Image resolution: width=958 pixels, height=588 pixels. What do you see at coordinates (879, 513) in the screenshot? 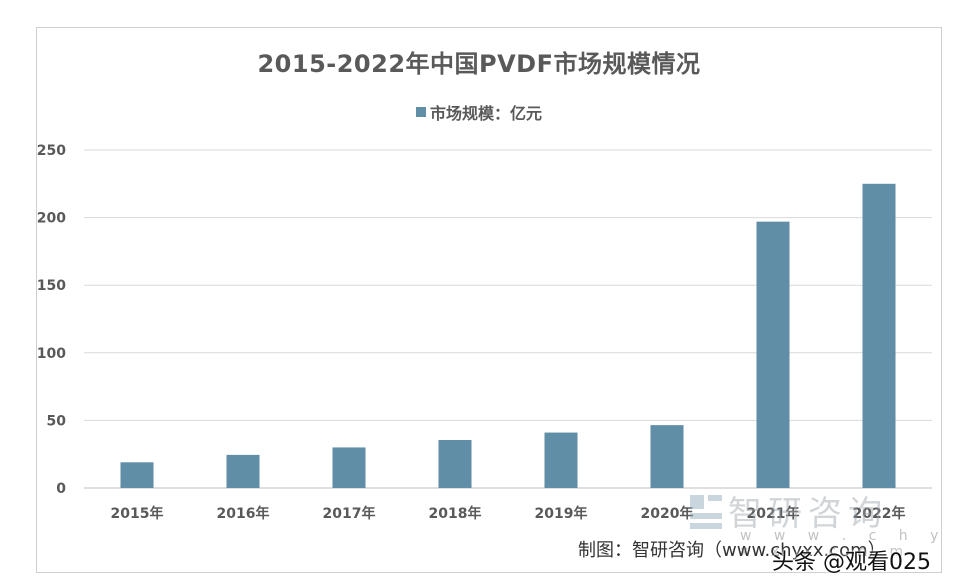
I see `x-tick-label: 2022年` at bounding box center [879, 513].